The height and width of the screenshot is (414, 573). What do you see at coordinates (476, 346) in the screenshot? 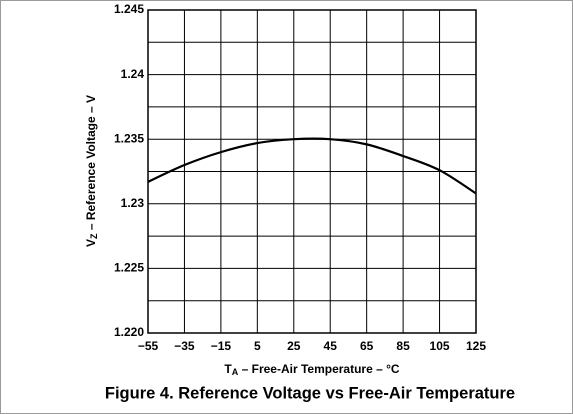
I see `x-tick-label: 125` at bounding box center [476, 346].